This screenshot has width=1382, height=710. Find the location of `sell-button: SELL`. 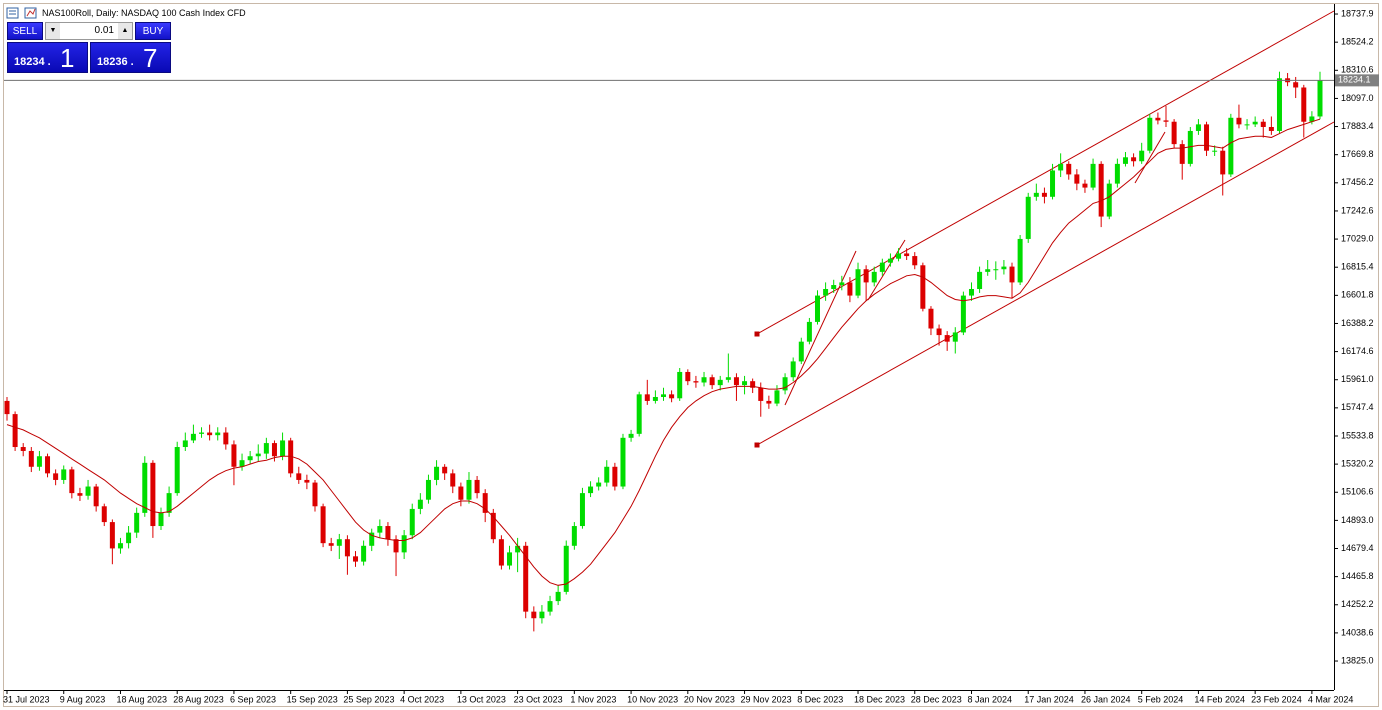

sell-button: SELL is located at coordinates (25, 31).